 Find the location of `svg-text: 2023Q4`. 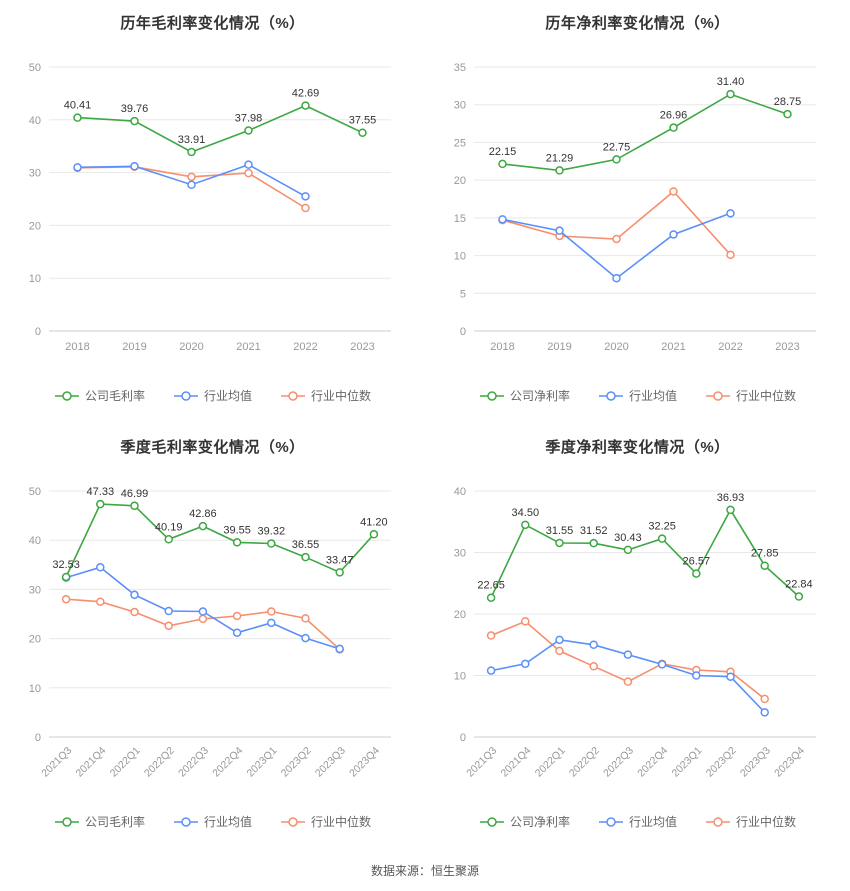

svg-text: 2023Q4 is located at coordinates (364, 762).